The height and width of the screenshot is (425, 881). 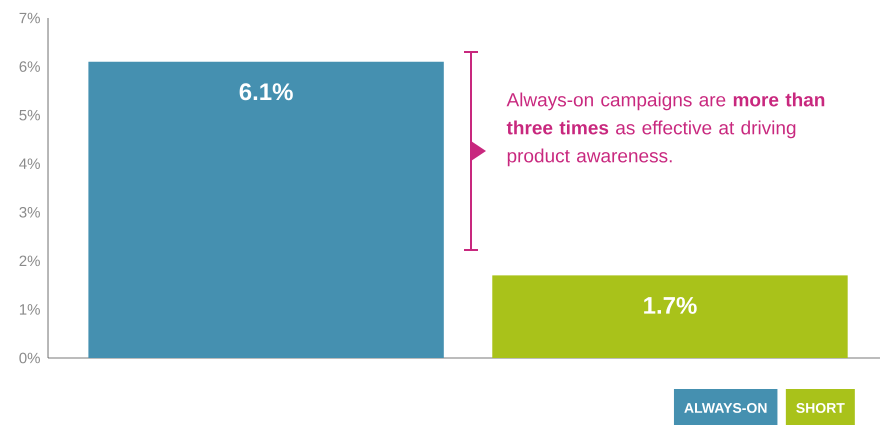 What do you see at coordinates (665, 129) in the screenshot?
I see `text: Always-on campaigns are more than three times as effective at driving product awareness.` at bounding box center [665, 129].